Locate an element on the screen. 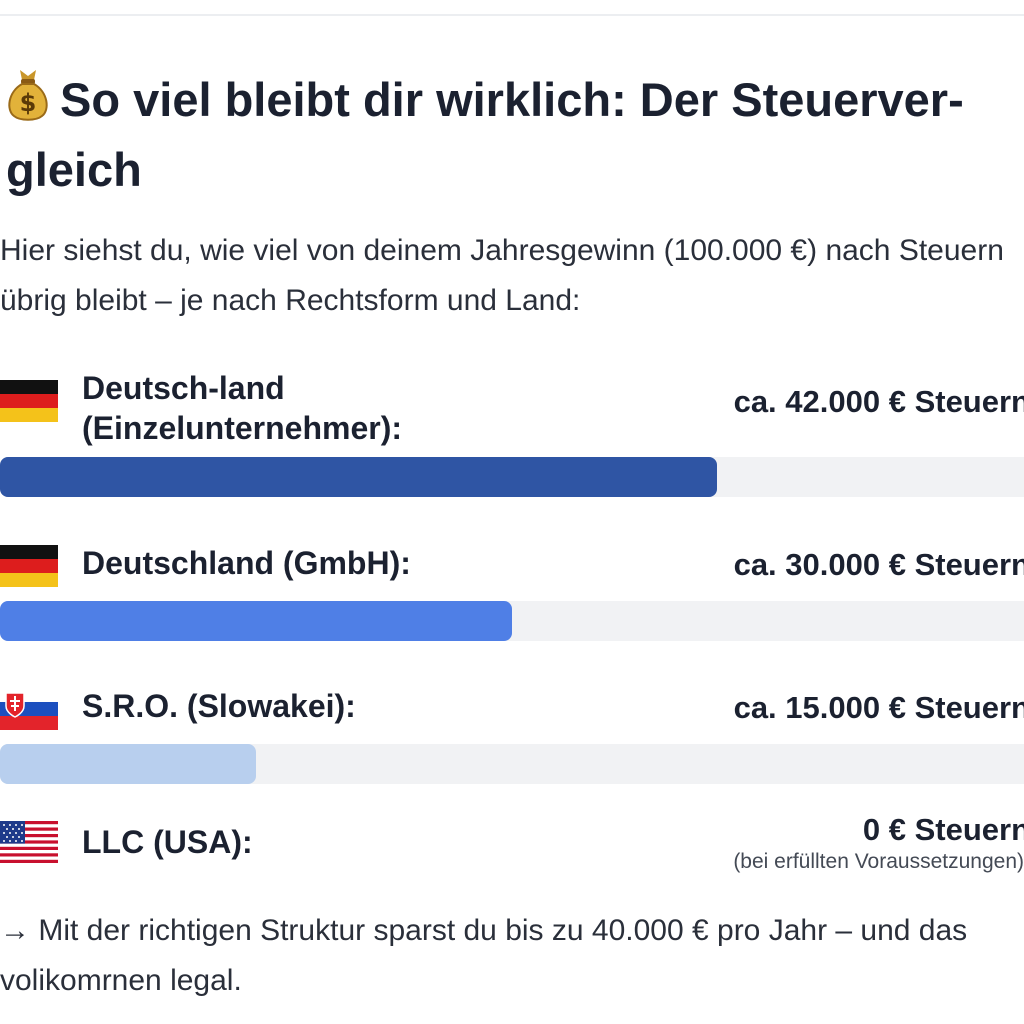  top-divider is located at coordinates (512, 15).